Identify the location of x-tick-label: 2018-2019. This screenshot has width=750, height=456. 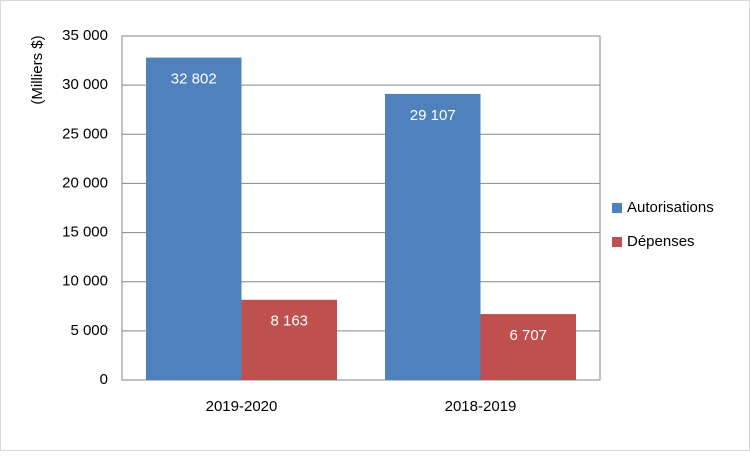
(481, 406).